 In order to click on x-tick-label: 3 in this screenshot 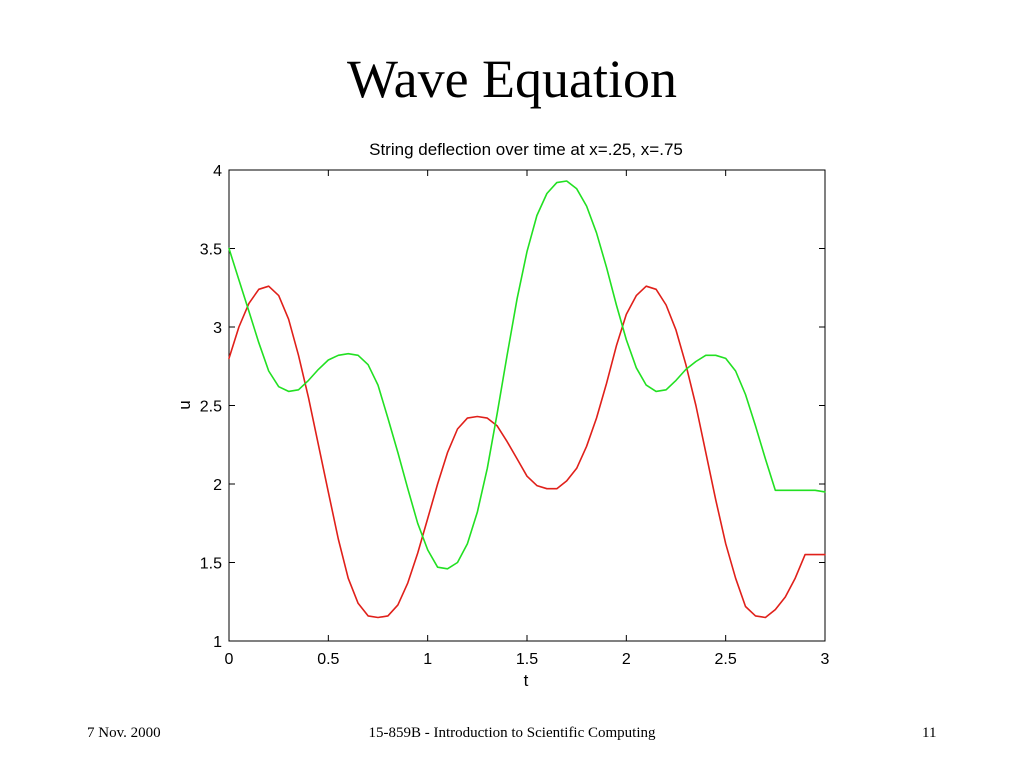, I will do `click(825, 659)`.